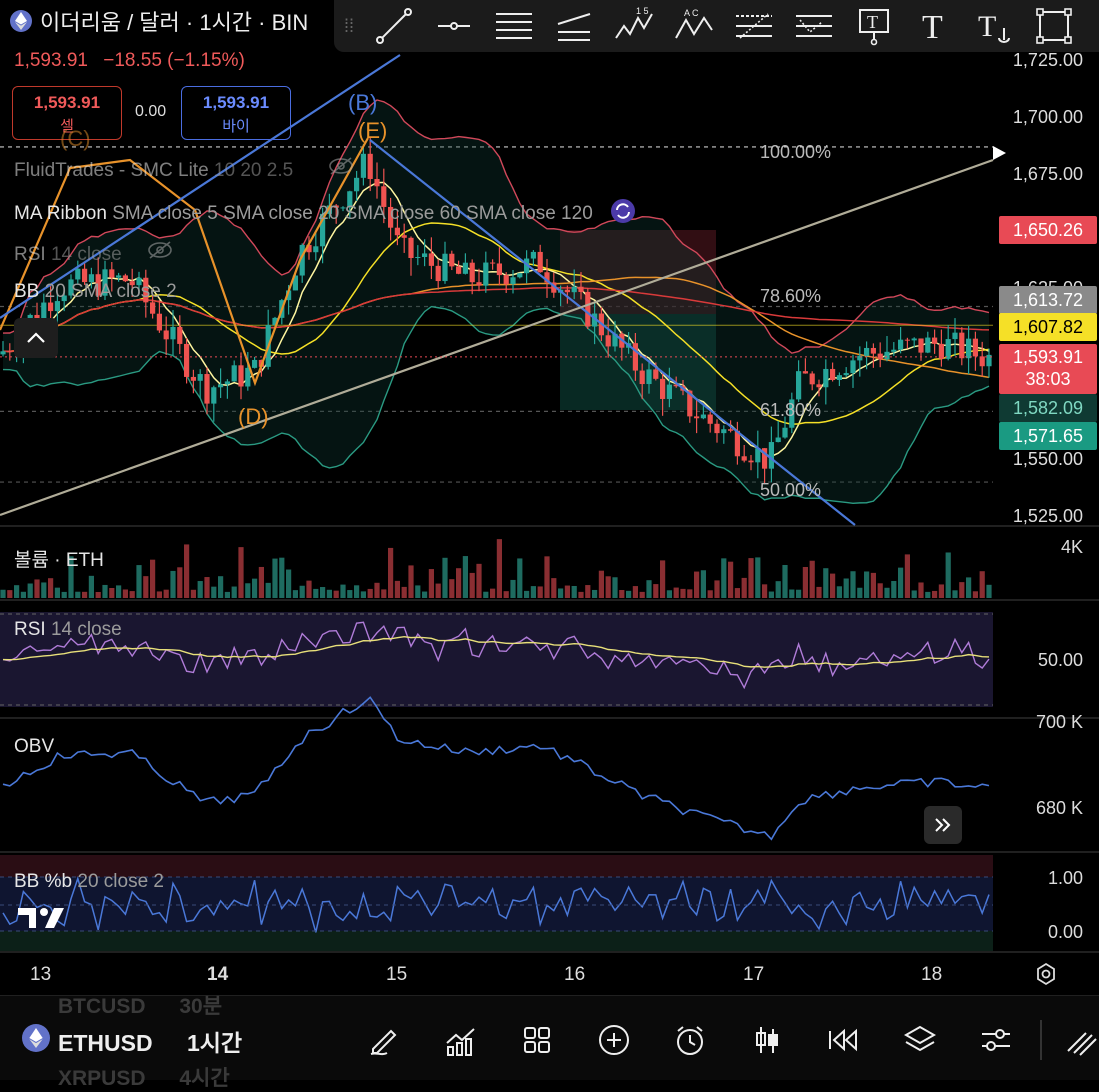 The width and height of the screenshot is (1099, 1092). I want to click on bb-params: 20 SMA close 2, so click(110, 291).